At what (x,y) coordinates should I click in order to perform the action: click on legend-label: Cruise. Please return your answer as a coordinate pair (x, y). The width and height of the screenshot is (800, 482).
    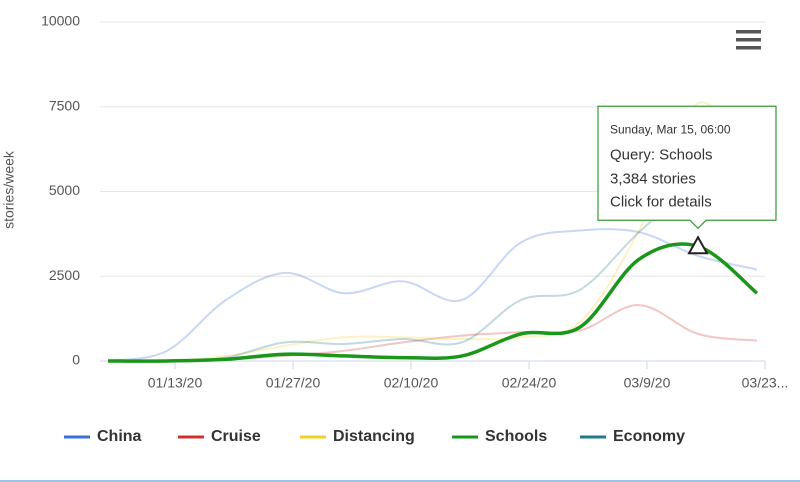
    Looking at the image, I should click on (236, 436).